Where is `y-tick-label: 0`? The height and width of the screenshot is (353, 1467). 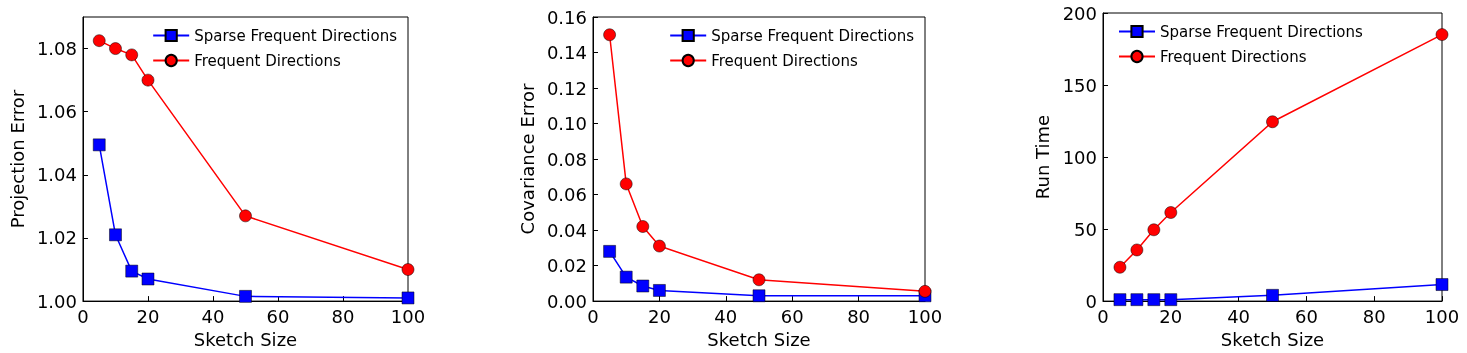 y-tick-label: 0 is located at coordinates (1091, 301).